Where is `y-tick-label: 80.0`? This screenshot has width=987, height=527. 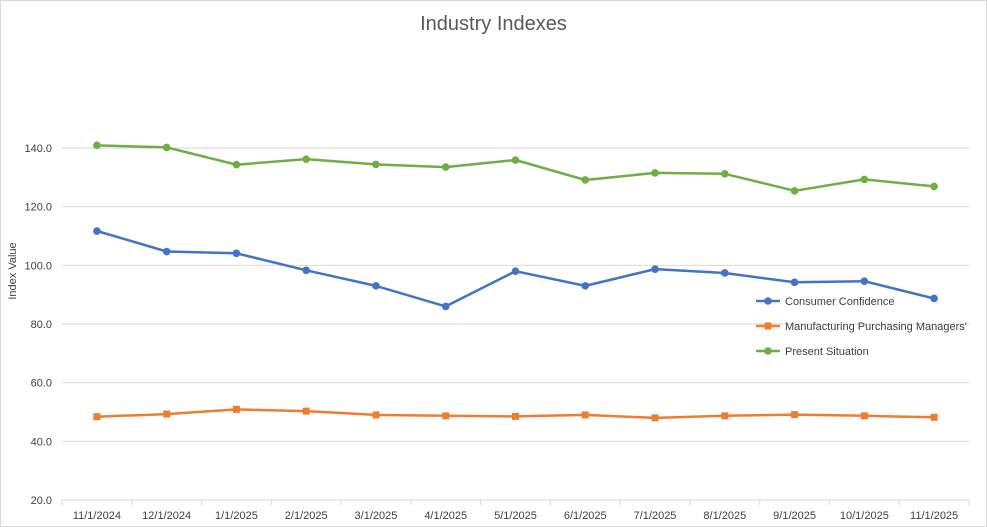 y-tick-label: 80.0 is located at coordinates (41, 325).